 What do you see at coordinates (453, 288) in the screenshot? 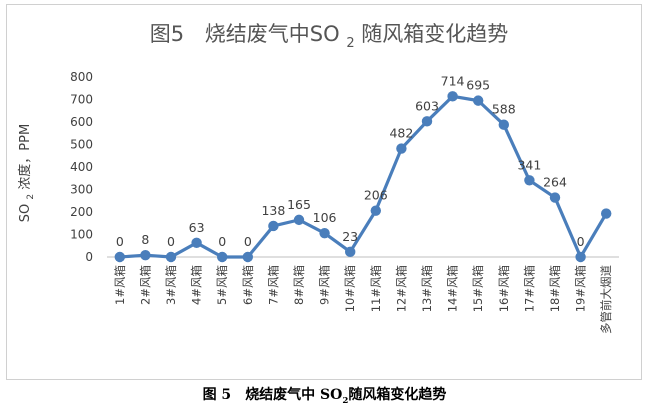
I see `x-tick-label: 14#风箱` at bounding box center [453, 288].